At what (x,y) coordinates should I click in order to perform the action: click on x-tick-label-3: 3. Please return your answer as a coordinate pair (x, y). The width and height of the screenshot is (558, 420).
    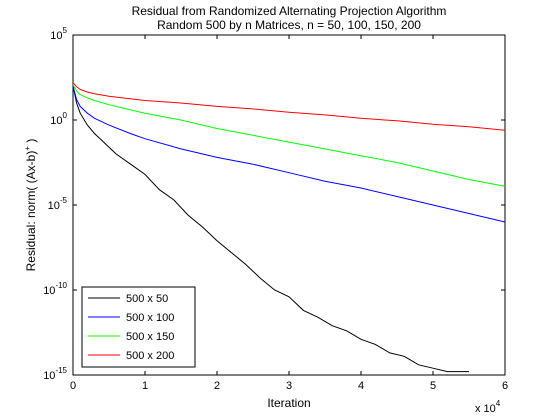
    Looking at the image, I should click on (289, 386).